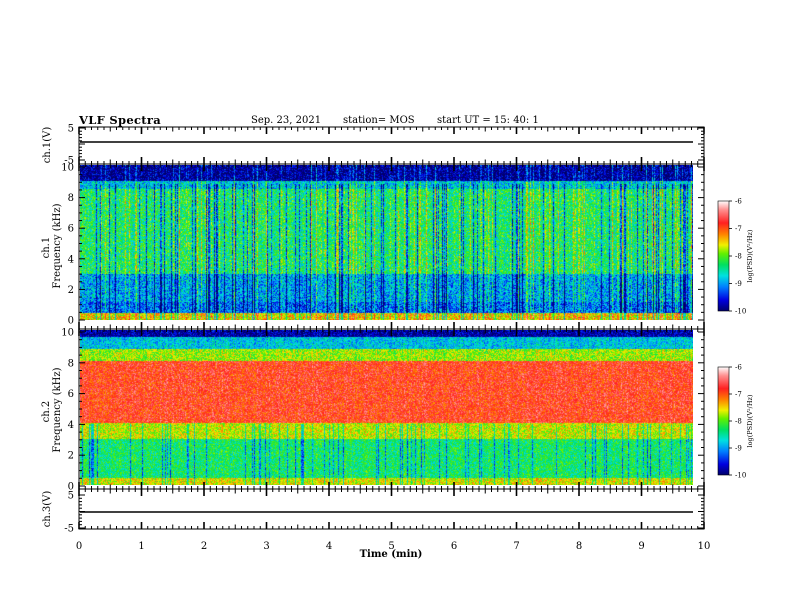  I want to click on x-tick-label: 0, so click(79, 546).